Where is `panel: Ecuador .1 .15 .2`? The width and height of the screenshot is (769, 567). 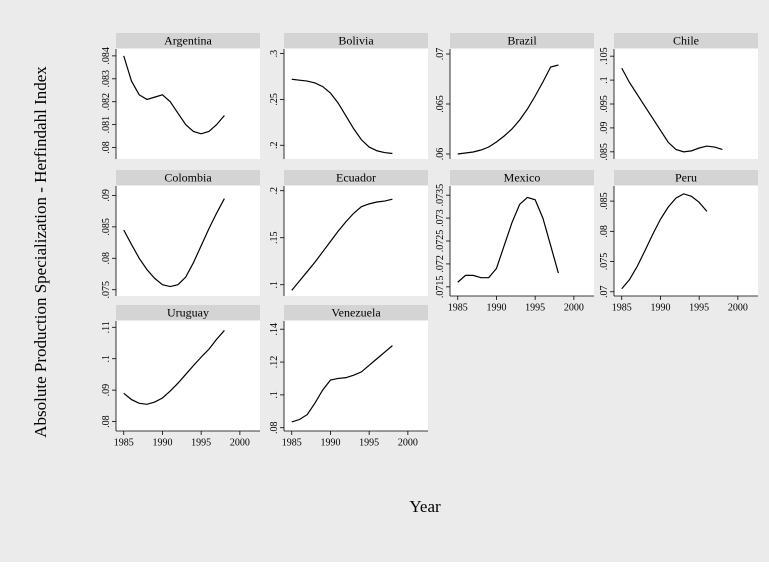 panel: Ecuador .1 .15 .2 is located at coordinates (348, 233).